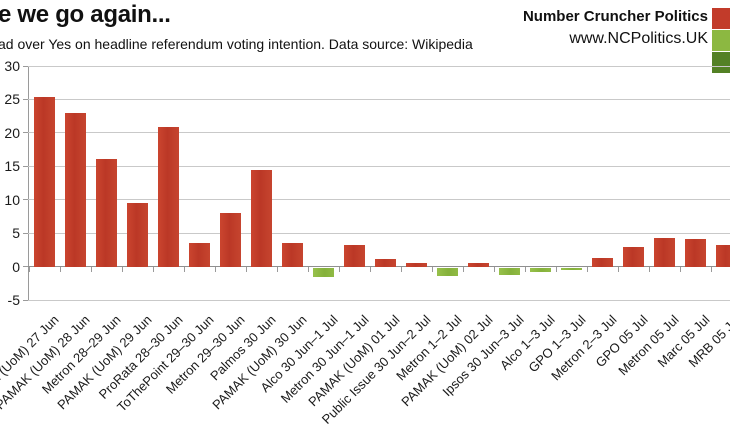 This screenshot has width=730, height=430. I want to click on zero-gridline, so click(379, 267).